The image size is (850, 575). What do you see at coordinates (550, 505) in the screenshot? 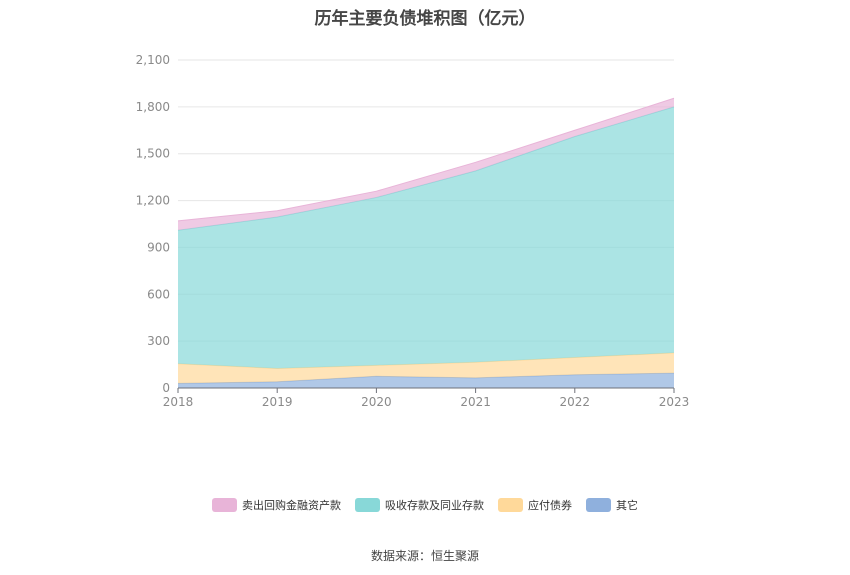
I see `legend-label: 应付债券` at bounding box center [550, 505].